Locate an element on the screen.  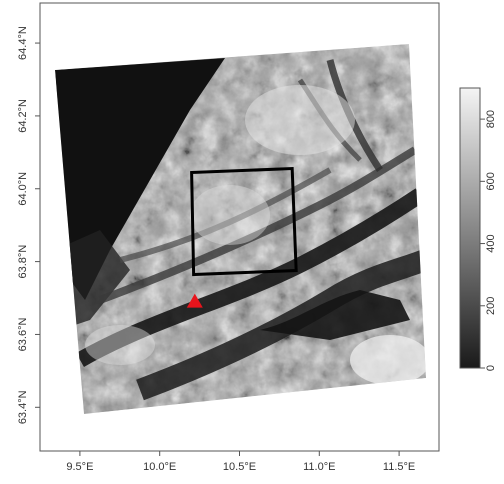
y-tick-label: 64.0°N is located at coordinates (23, 189).